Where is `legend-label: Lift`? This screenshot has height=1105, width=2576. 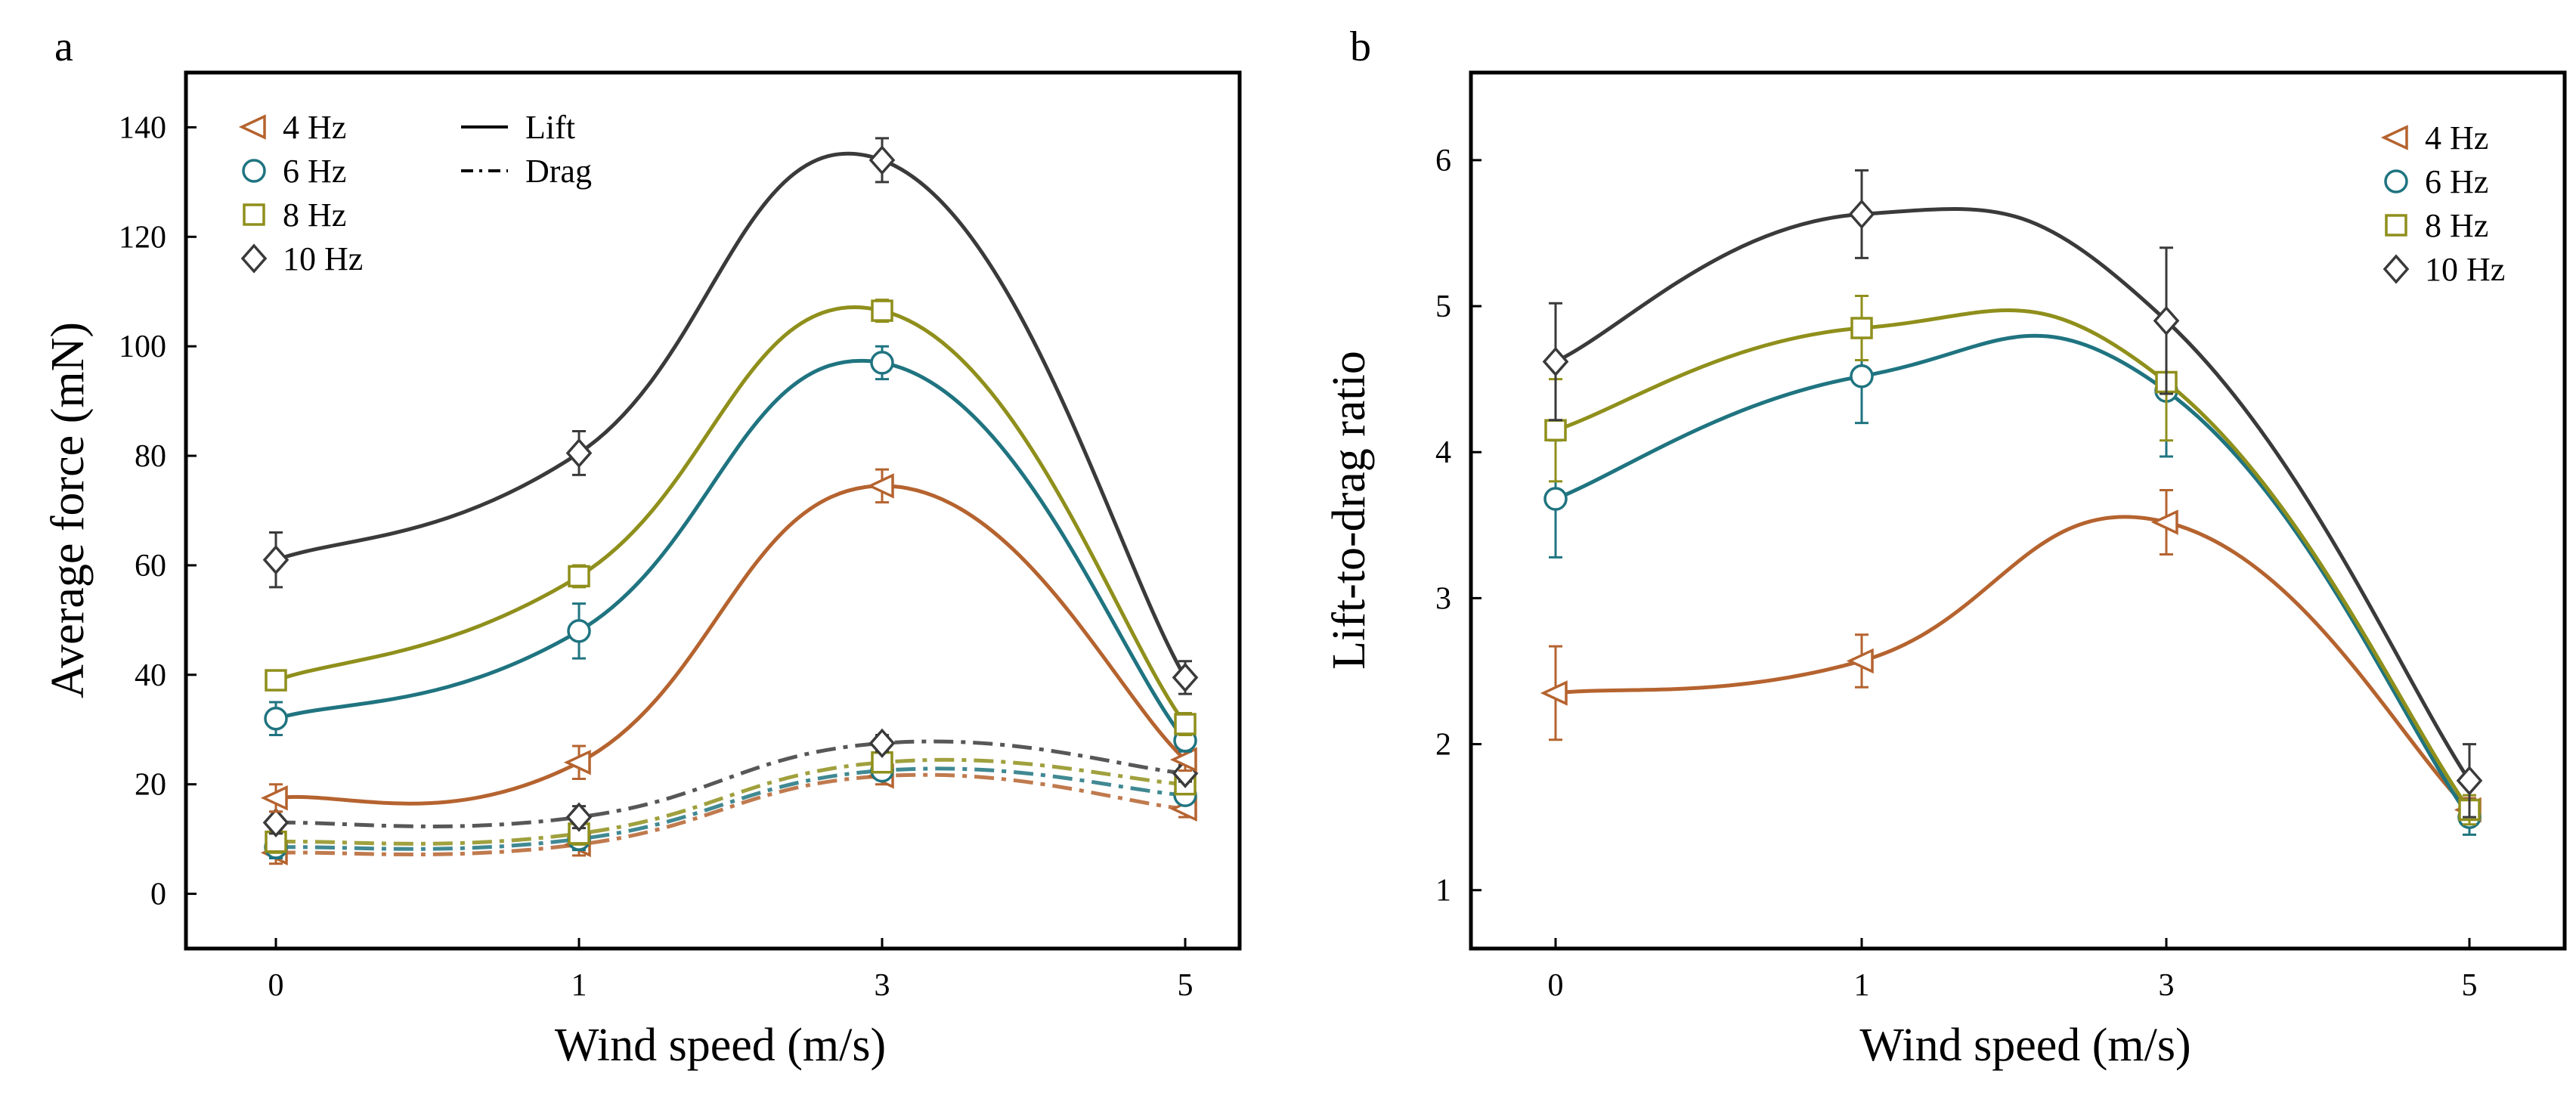
legend-label: Lift is located at coordinates (550, 127).